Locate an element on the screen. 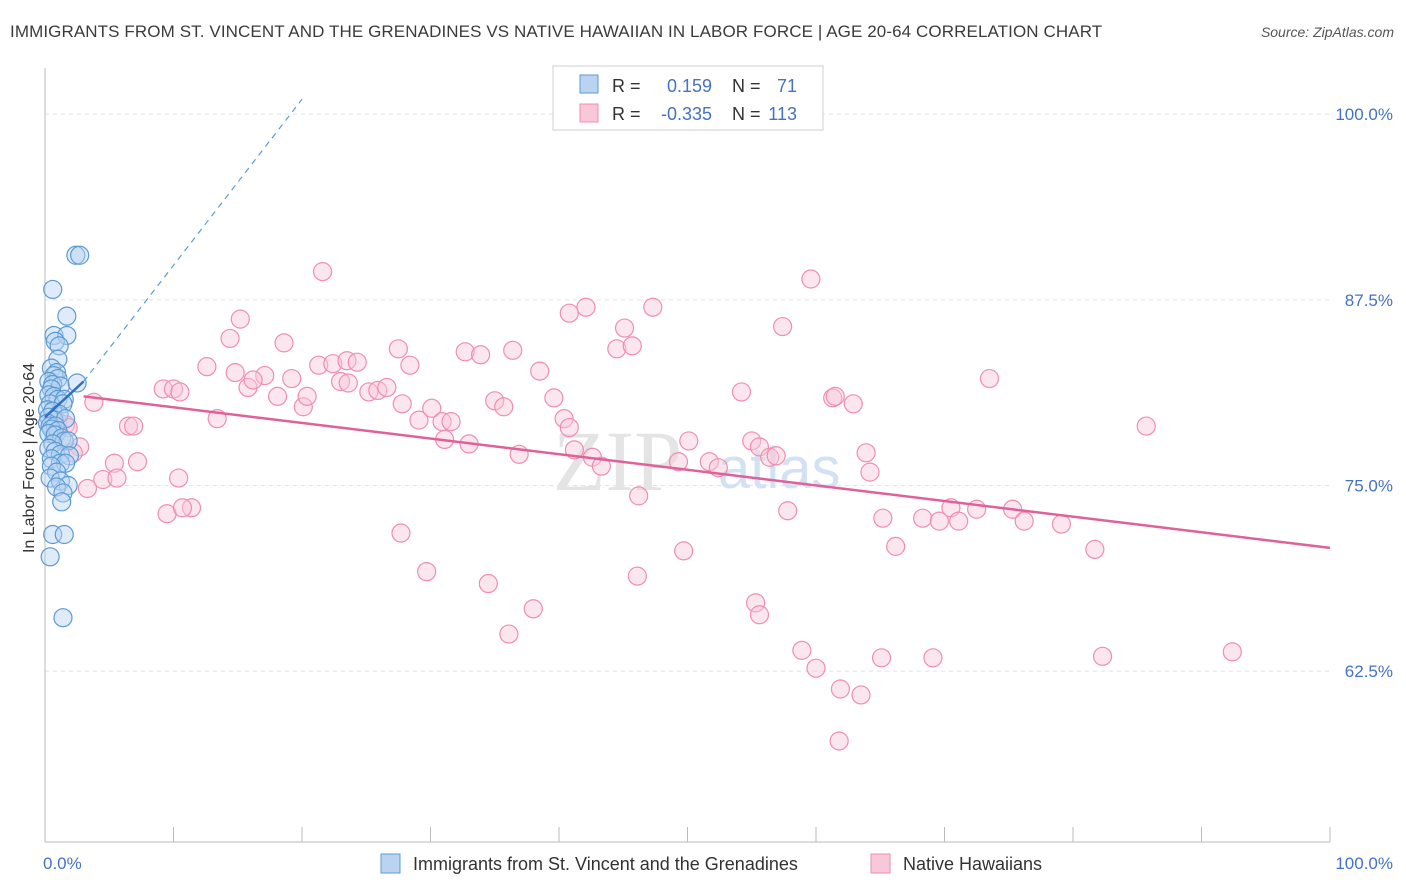  y-tick-label: 75.0% is located at coordinates (1369, 485).